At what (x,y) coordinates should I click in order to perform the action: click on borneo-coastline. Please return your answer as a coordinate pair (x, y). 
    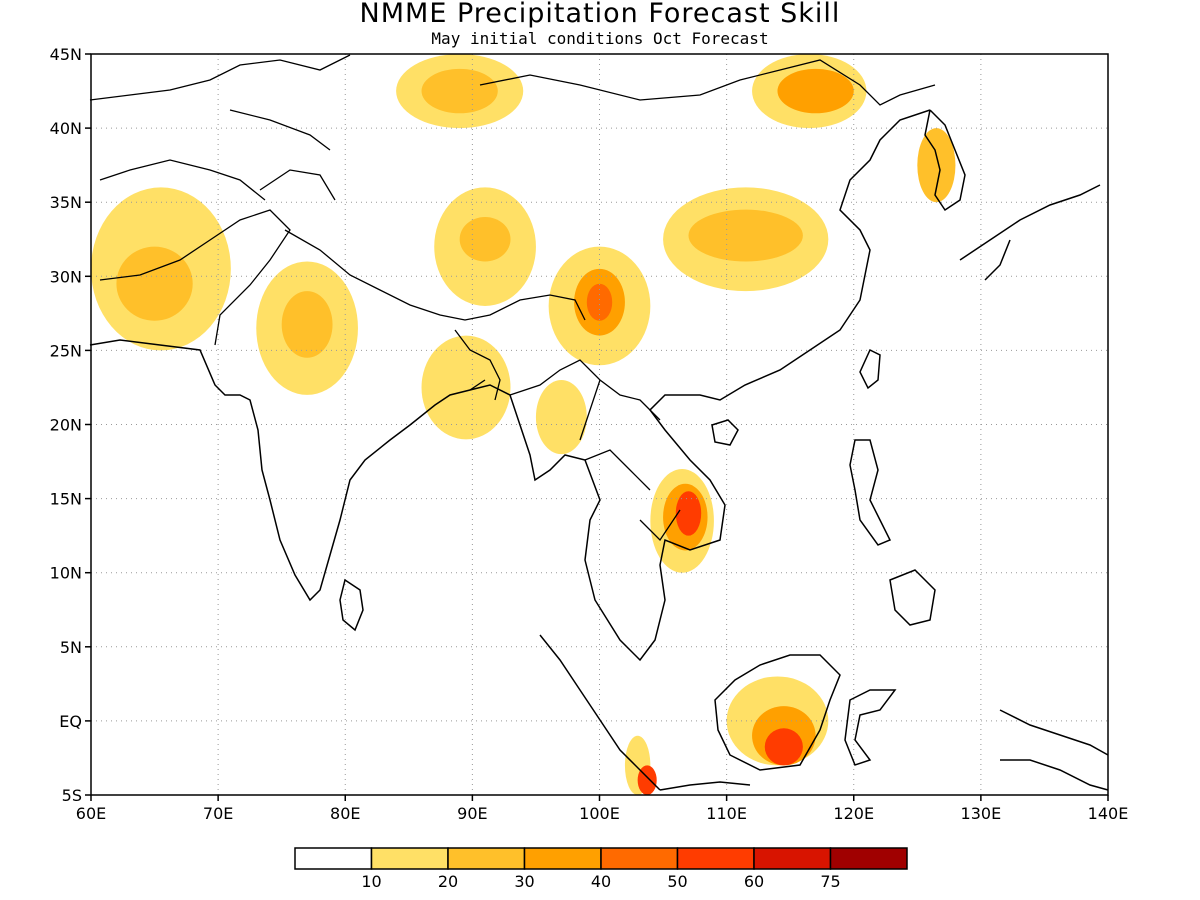
    Looking at the image, I should click on (777, 712).